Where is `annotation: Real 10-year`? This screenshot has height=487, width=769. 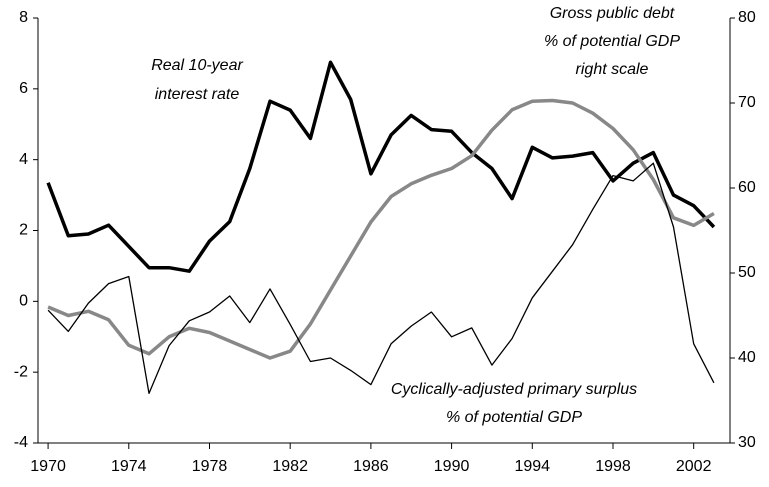 annotation: Real 10-year is located at coordinates (197, 65).